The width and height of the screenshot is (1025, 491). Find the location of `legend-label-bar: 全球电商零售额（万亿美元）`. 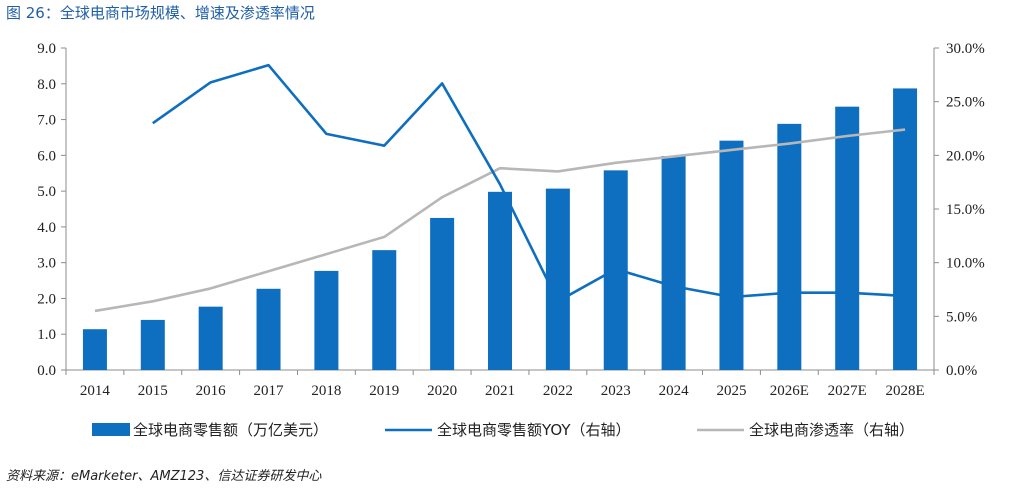

legend-label-bar: 全球电商零售额（万亿美元） is located at coordinates (230, 430).